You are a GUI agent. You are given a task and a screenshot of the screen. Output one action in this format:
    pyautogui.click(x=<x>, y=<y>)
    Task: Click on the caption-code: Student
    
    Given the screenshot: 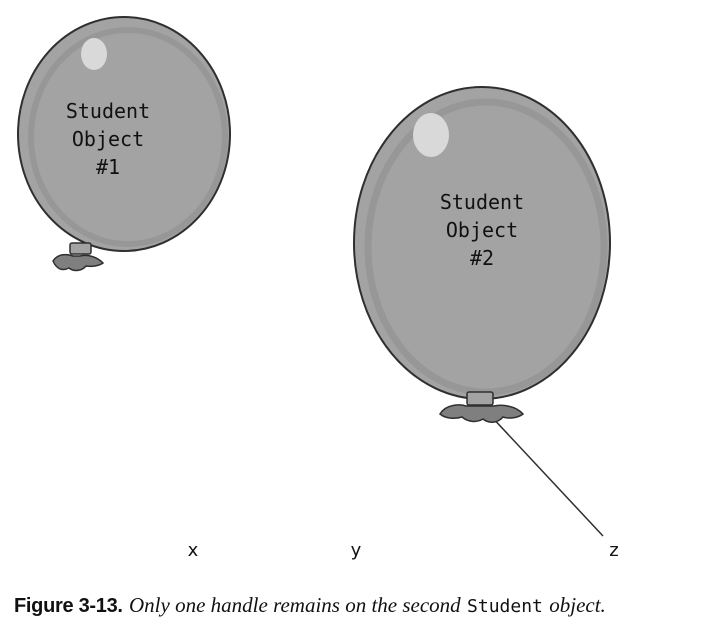 What is the action you would take?
    pyautogui.click(x=505, y=606)
    